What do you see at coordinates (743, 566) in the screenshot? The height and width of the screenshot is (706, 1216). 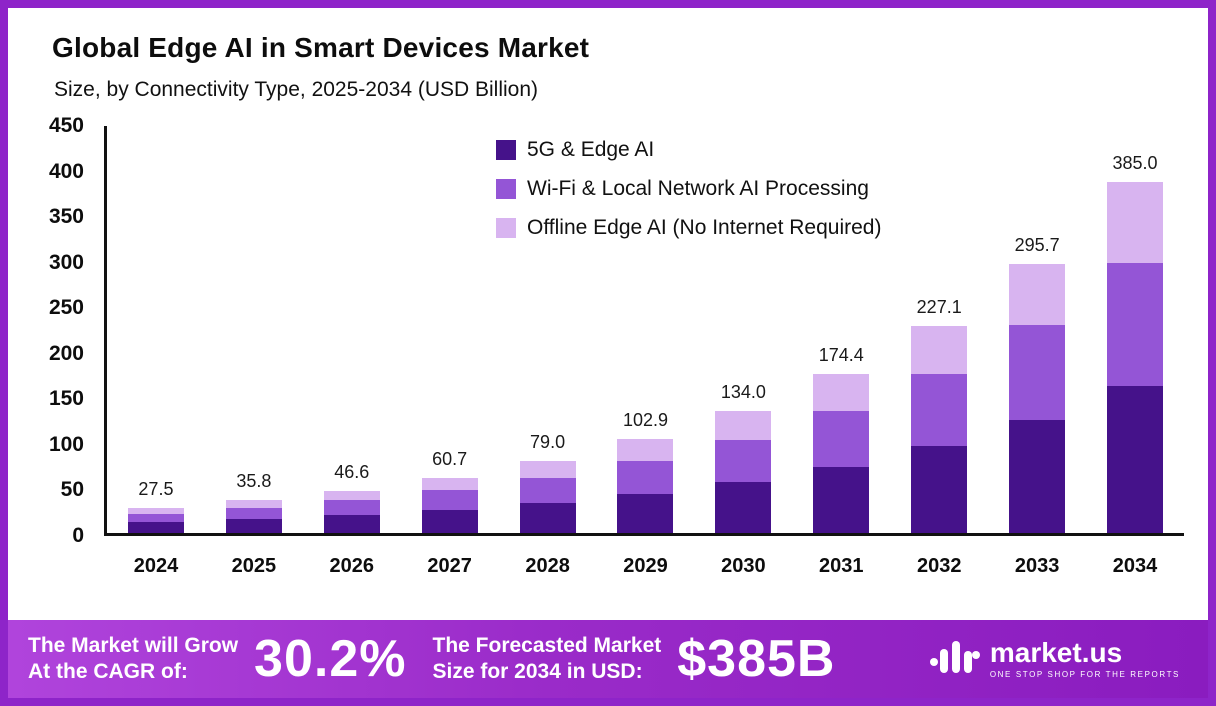 I see `x-axis-tick-label: 2030` at bounding box center [743, 566].